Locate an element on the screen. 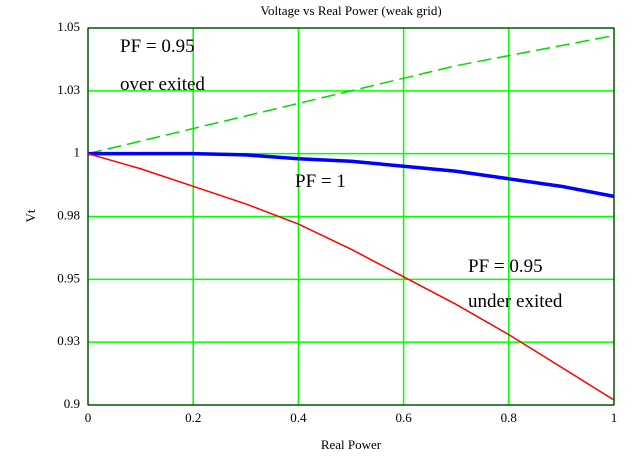 The width and height of the screenshot is (632, 460). y-axis-label: Vt is located at coordinates (30, 215).